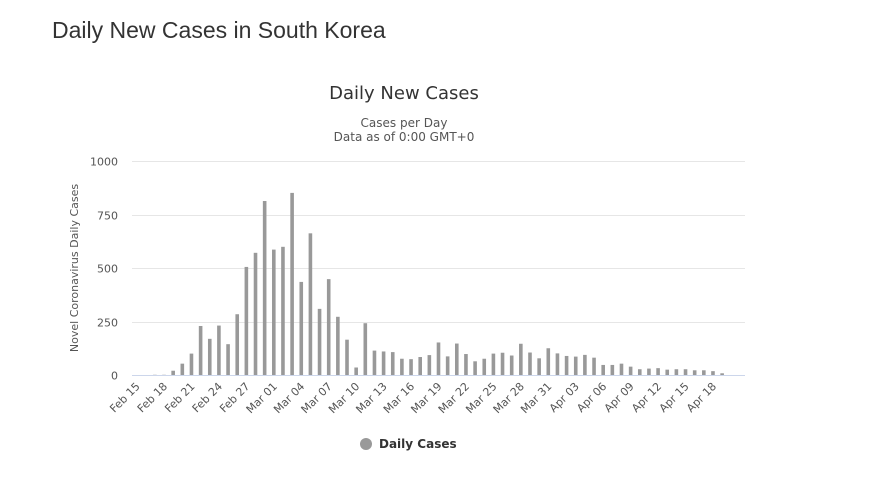 This screenshot has width=889, height=485. I want to click on y-axis-ticks: 0 250 500 750 1000, so click(104, 269).